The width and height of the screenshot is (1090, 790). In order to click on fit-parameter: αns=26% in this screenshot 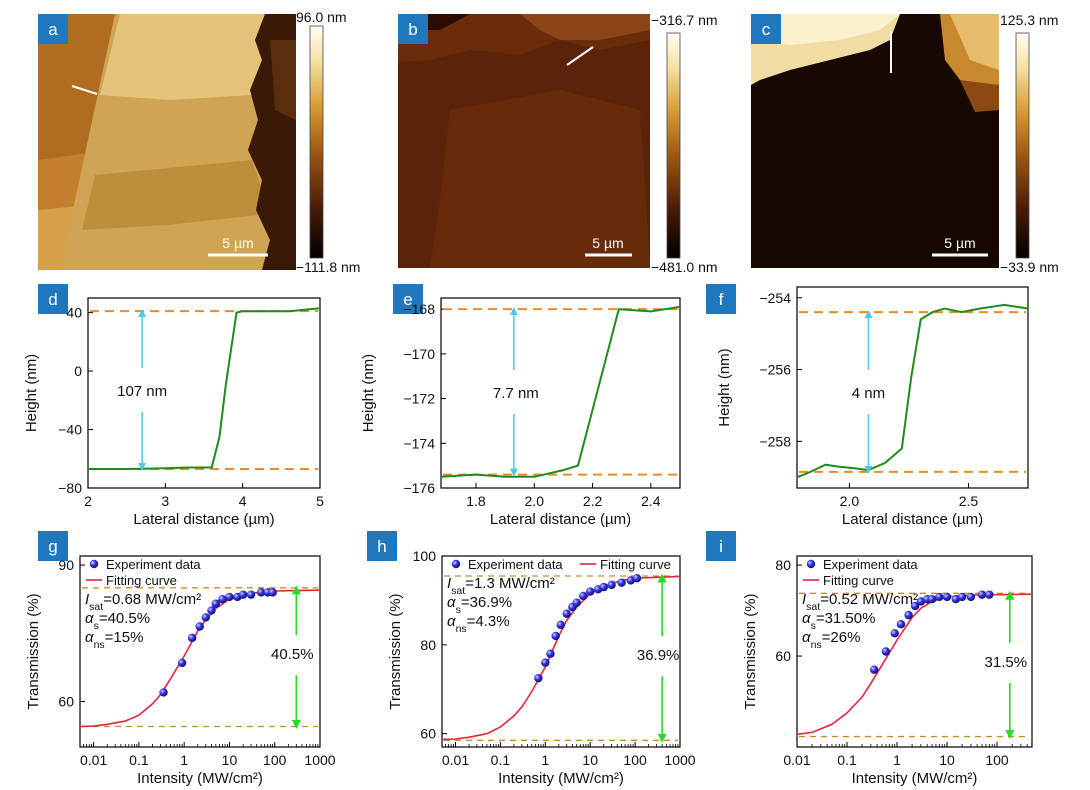, I will do `click(831, 640)`.